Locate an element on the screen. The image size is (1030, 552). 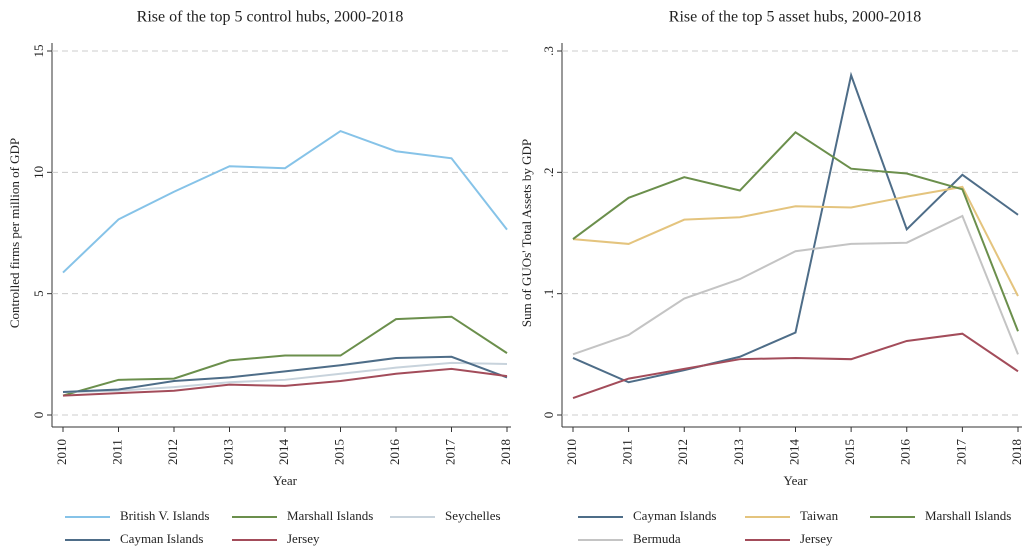
legend-label: Taiwan is located at coordinates (819, 515).